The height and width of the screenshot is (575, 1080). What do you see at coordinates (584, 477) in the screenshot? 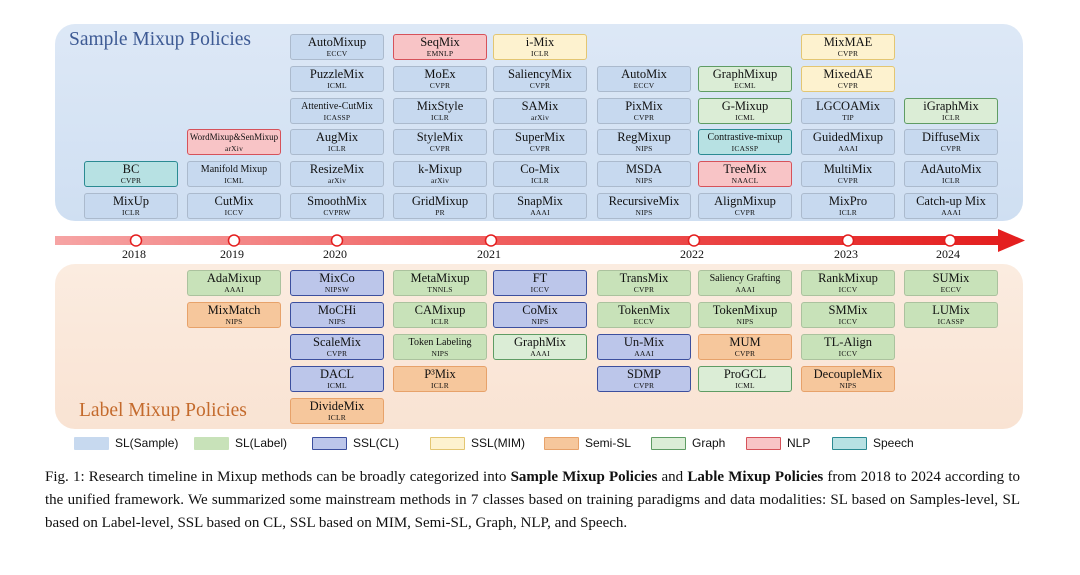
I see `caption-bold-sample: Sample Mixup Policies` at bounding box center [584, 477].